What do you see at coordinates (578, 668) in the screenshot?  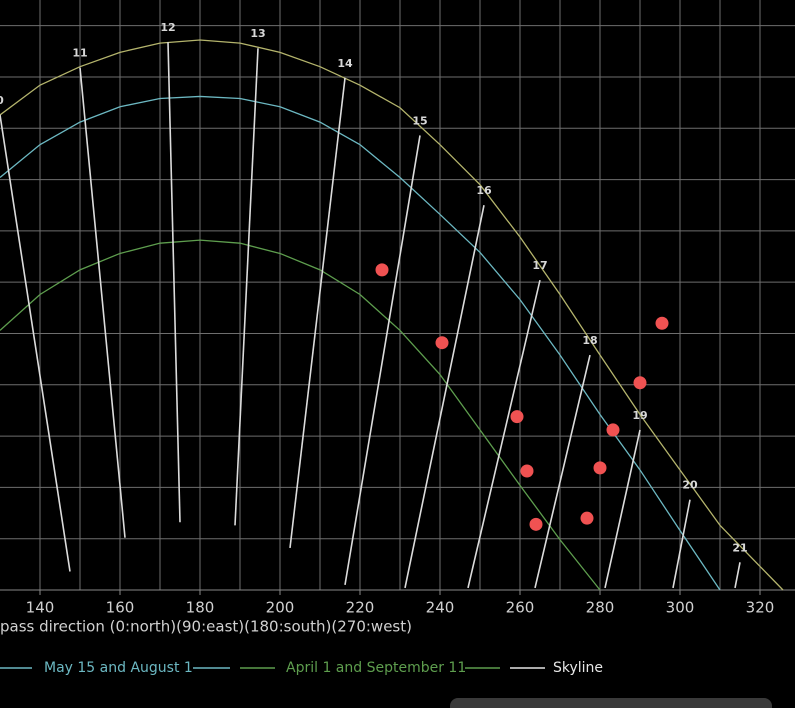 I see `legend-label: Skyline` at bounding box center [578, 668].